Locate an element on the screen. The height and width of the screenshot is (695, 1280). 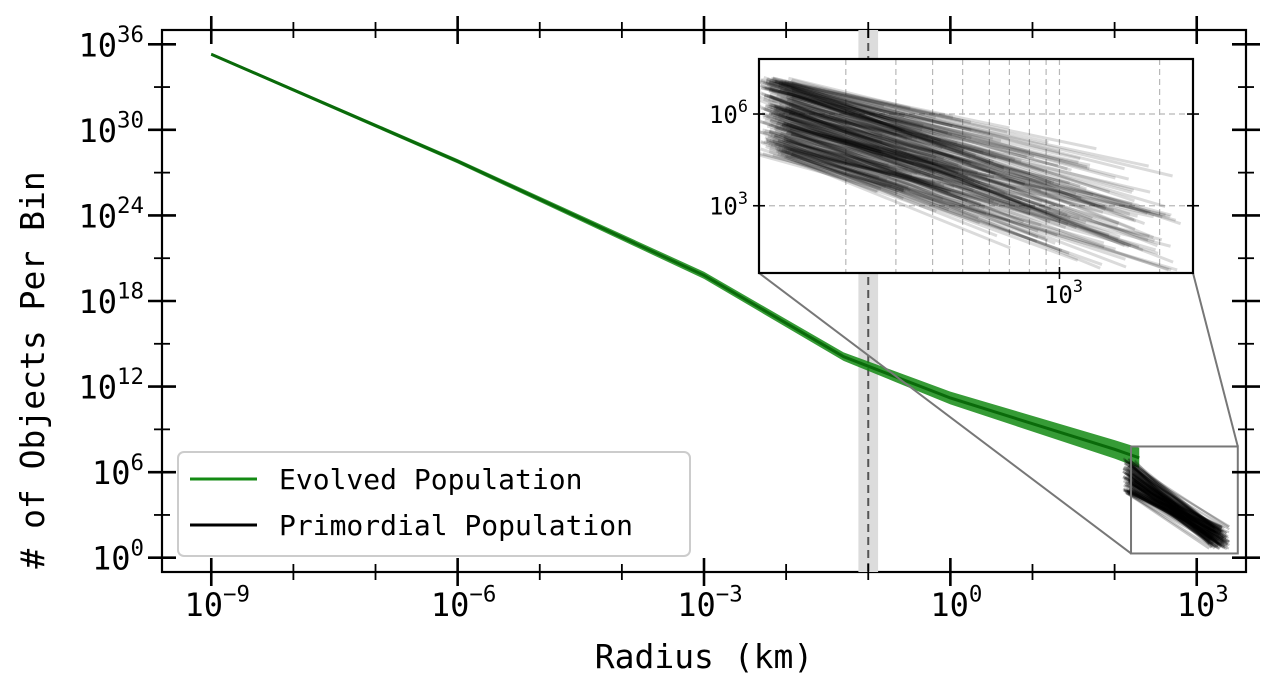
tick-label: 10³ is located at coordinates (1063, 292).